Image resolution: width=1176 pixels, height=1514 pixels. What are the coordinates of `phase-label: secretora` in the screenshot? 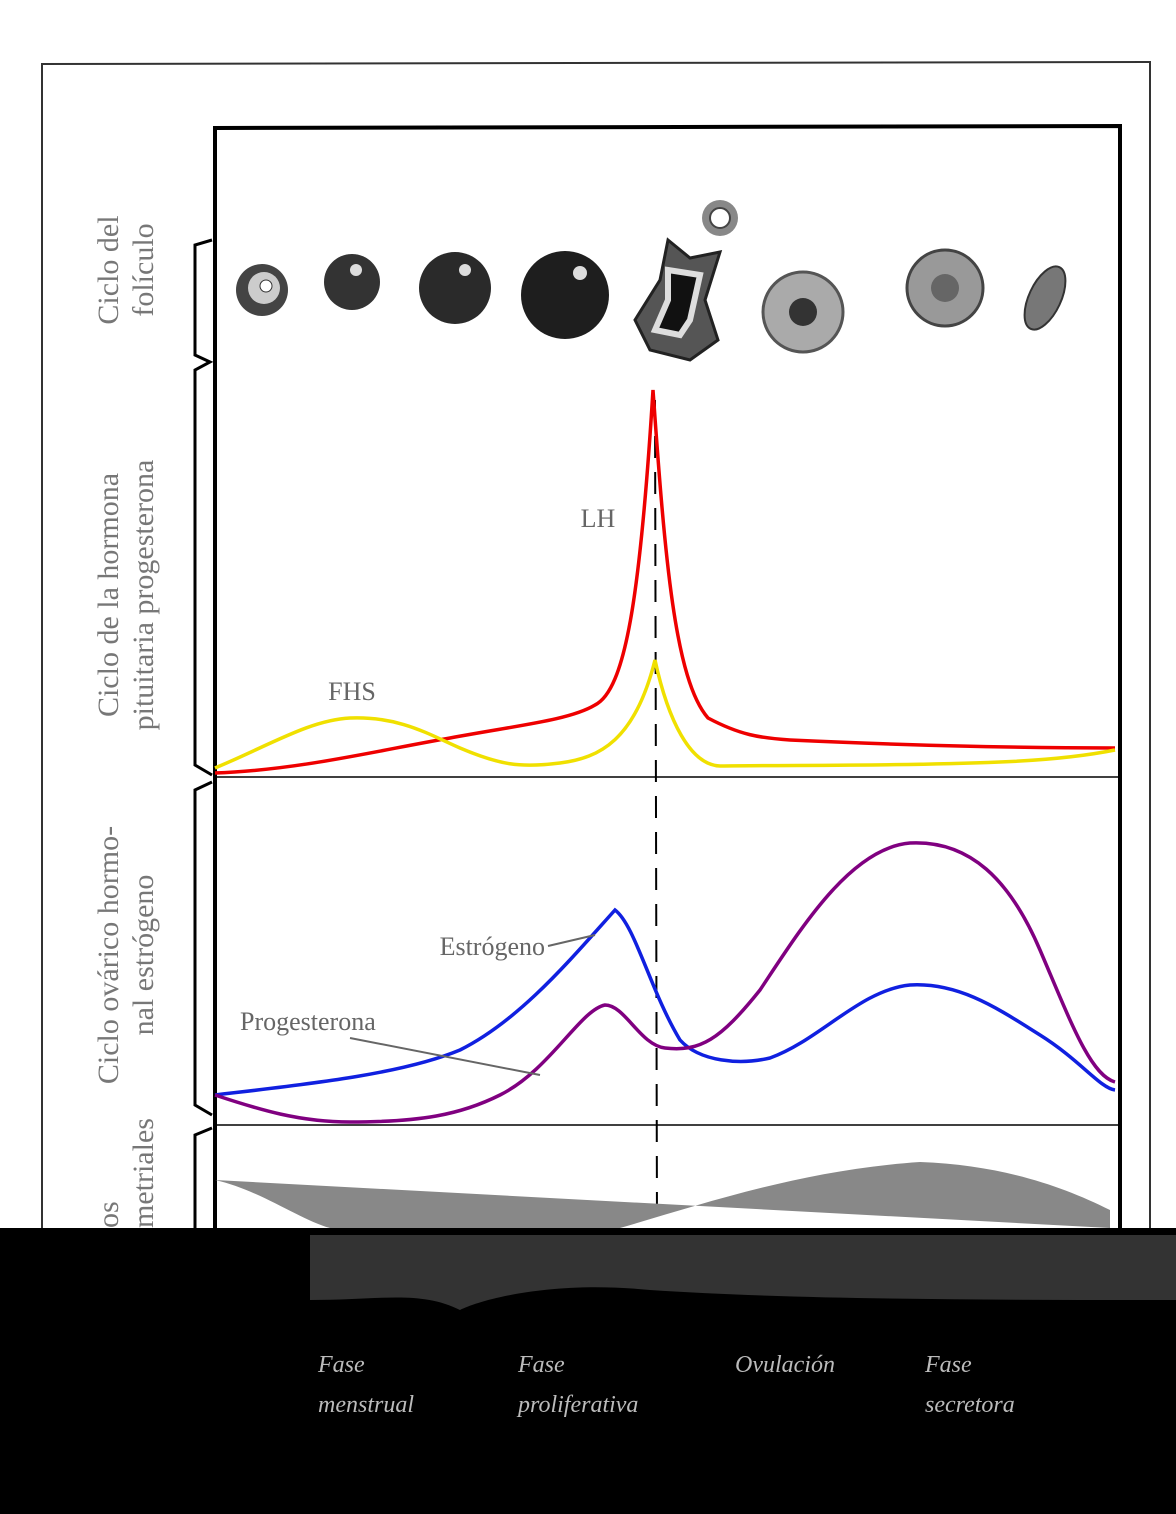 It's located at (970, 1405).